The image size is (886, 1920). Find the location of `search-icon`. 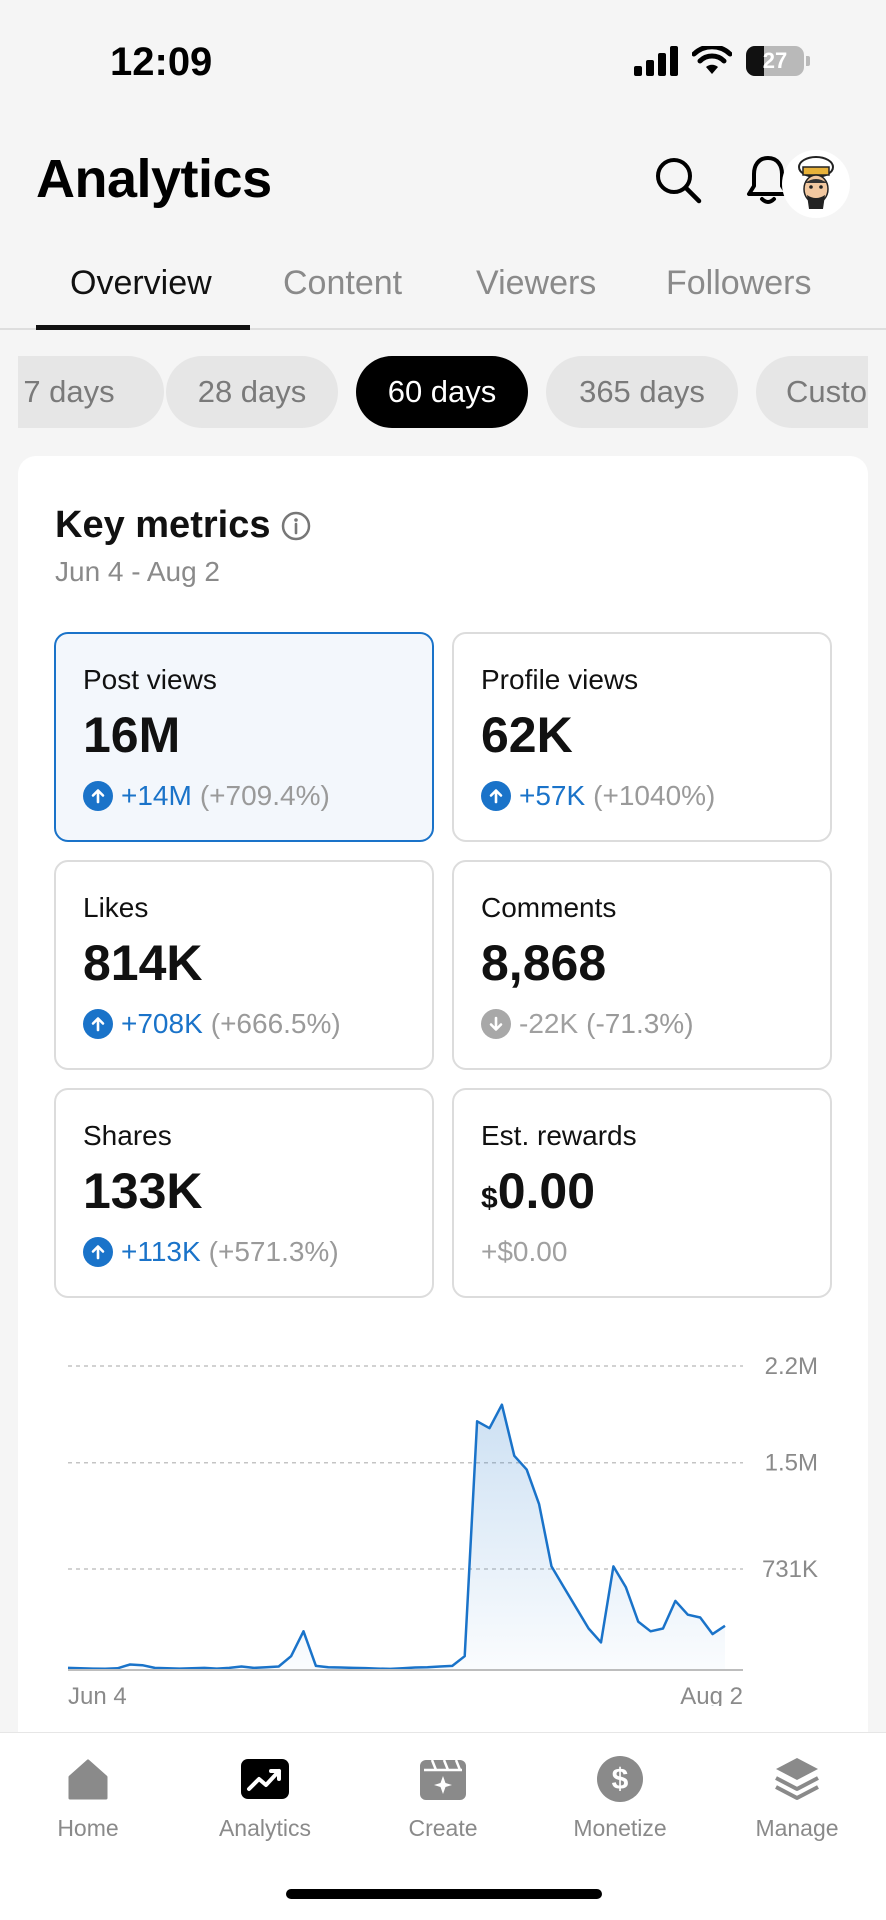

search-icon is located at coordinates (679, 181).